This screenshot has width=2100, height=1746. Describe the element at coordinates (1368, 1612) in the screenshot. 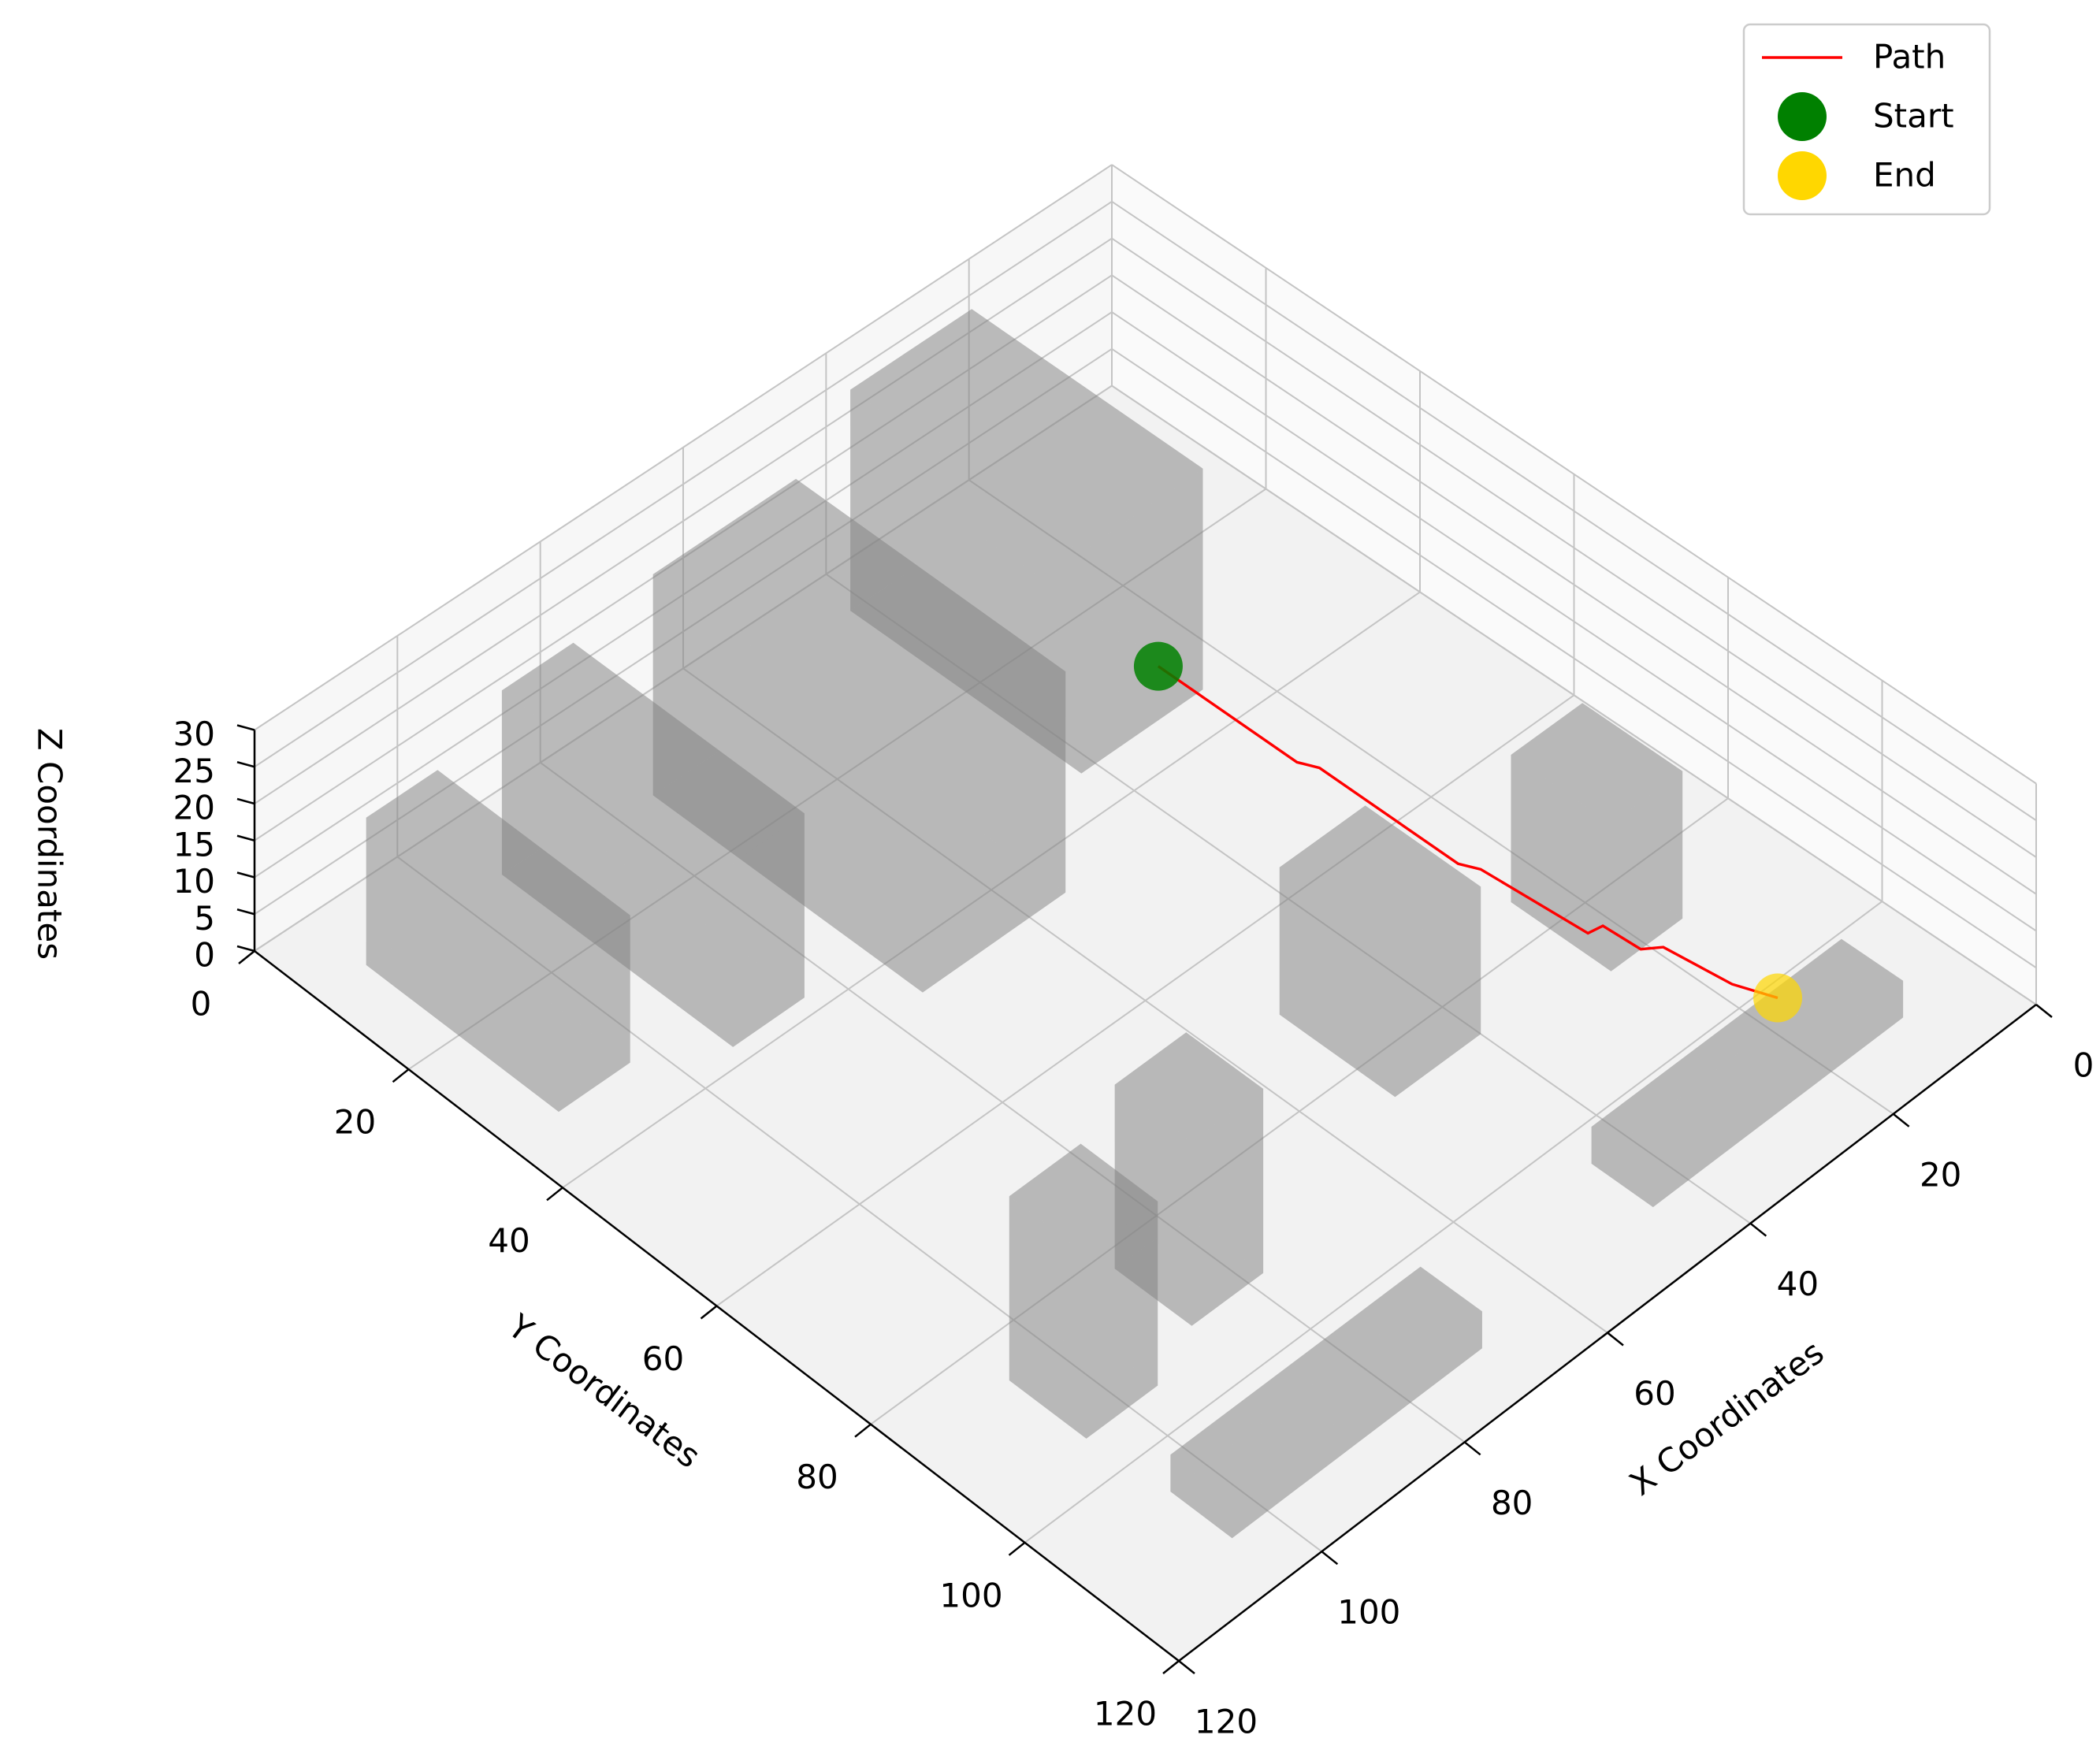

I see `x-tick-label: 100` at that location.